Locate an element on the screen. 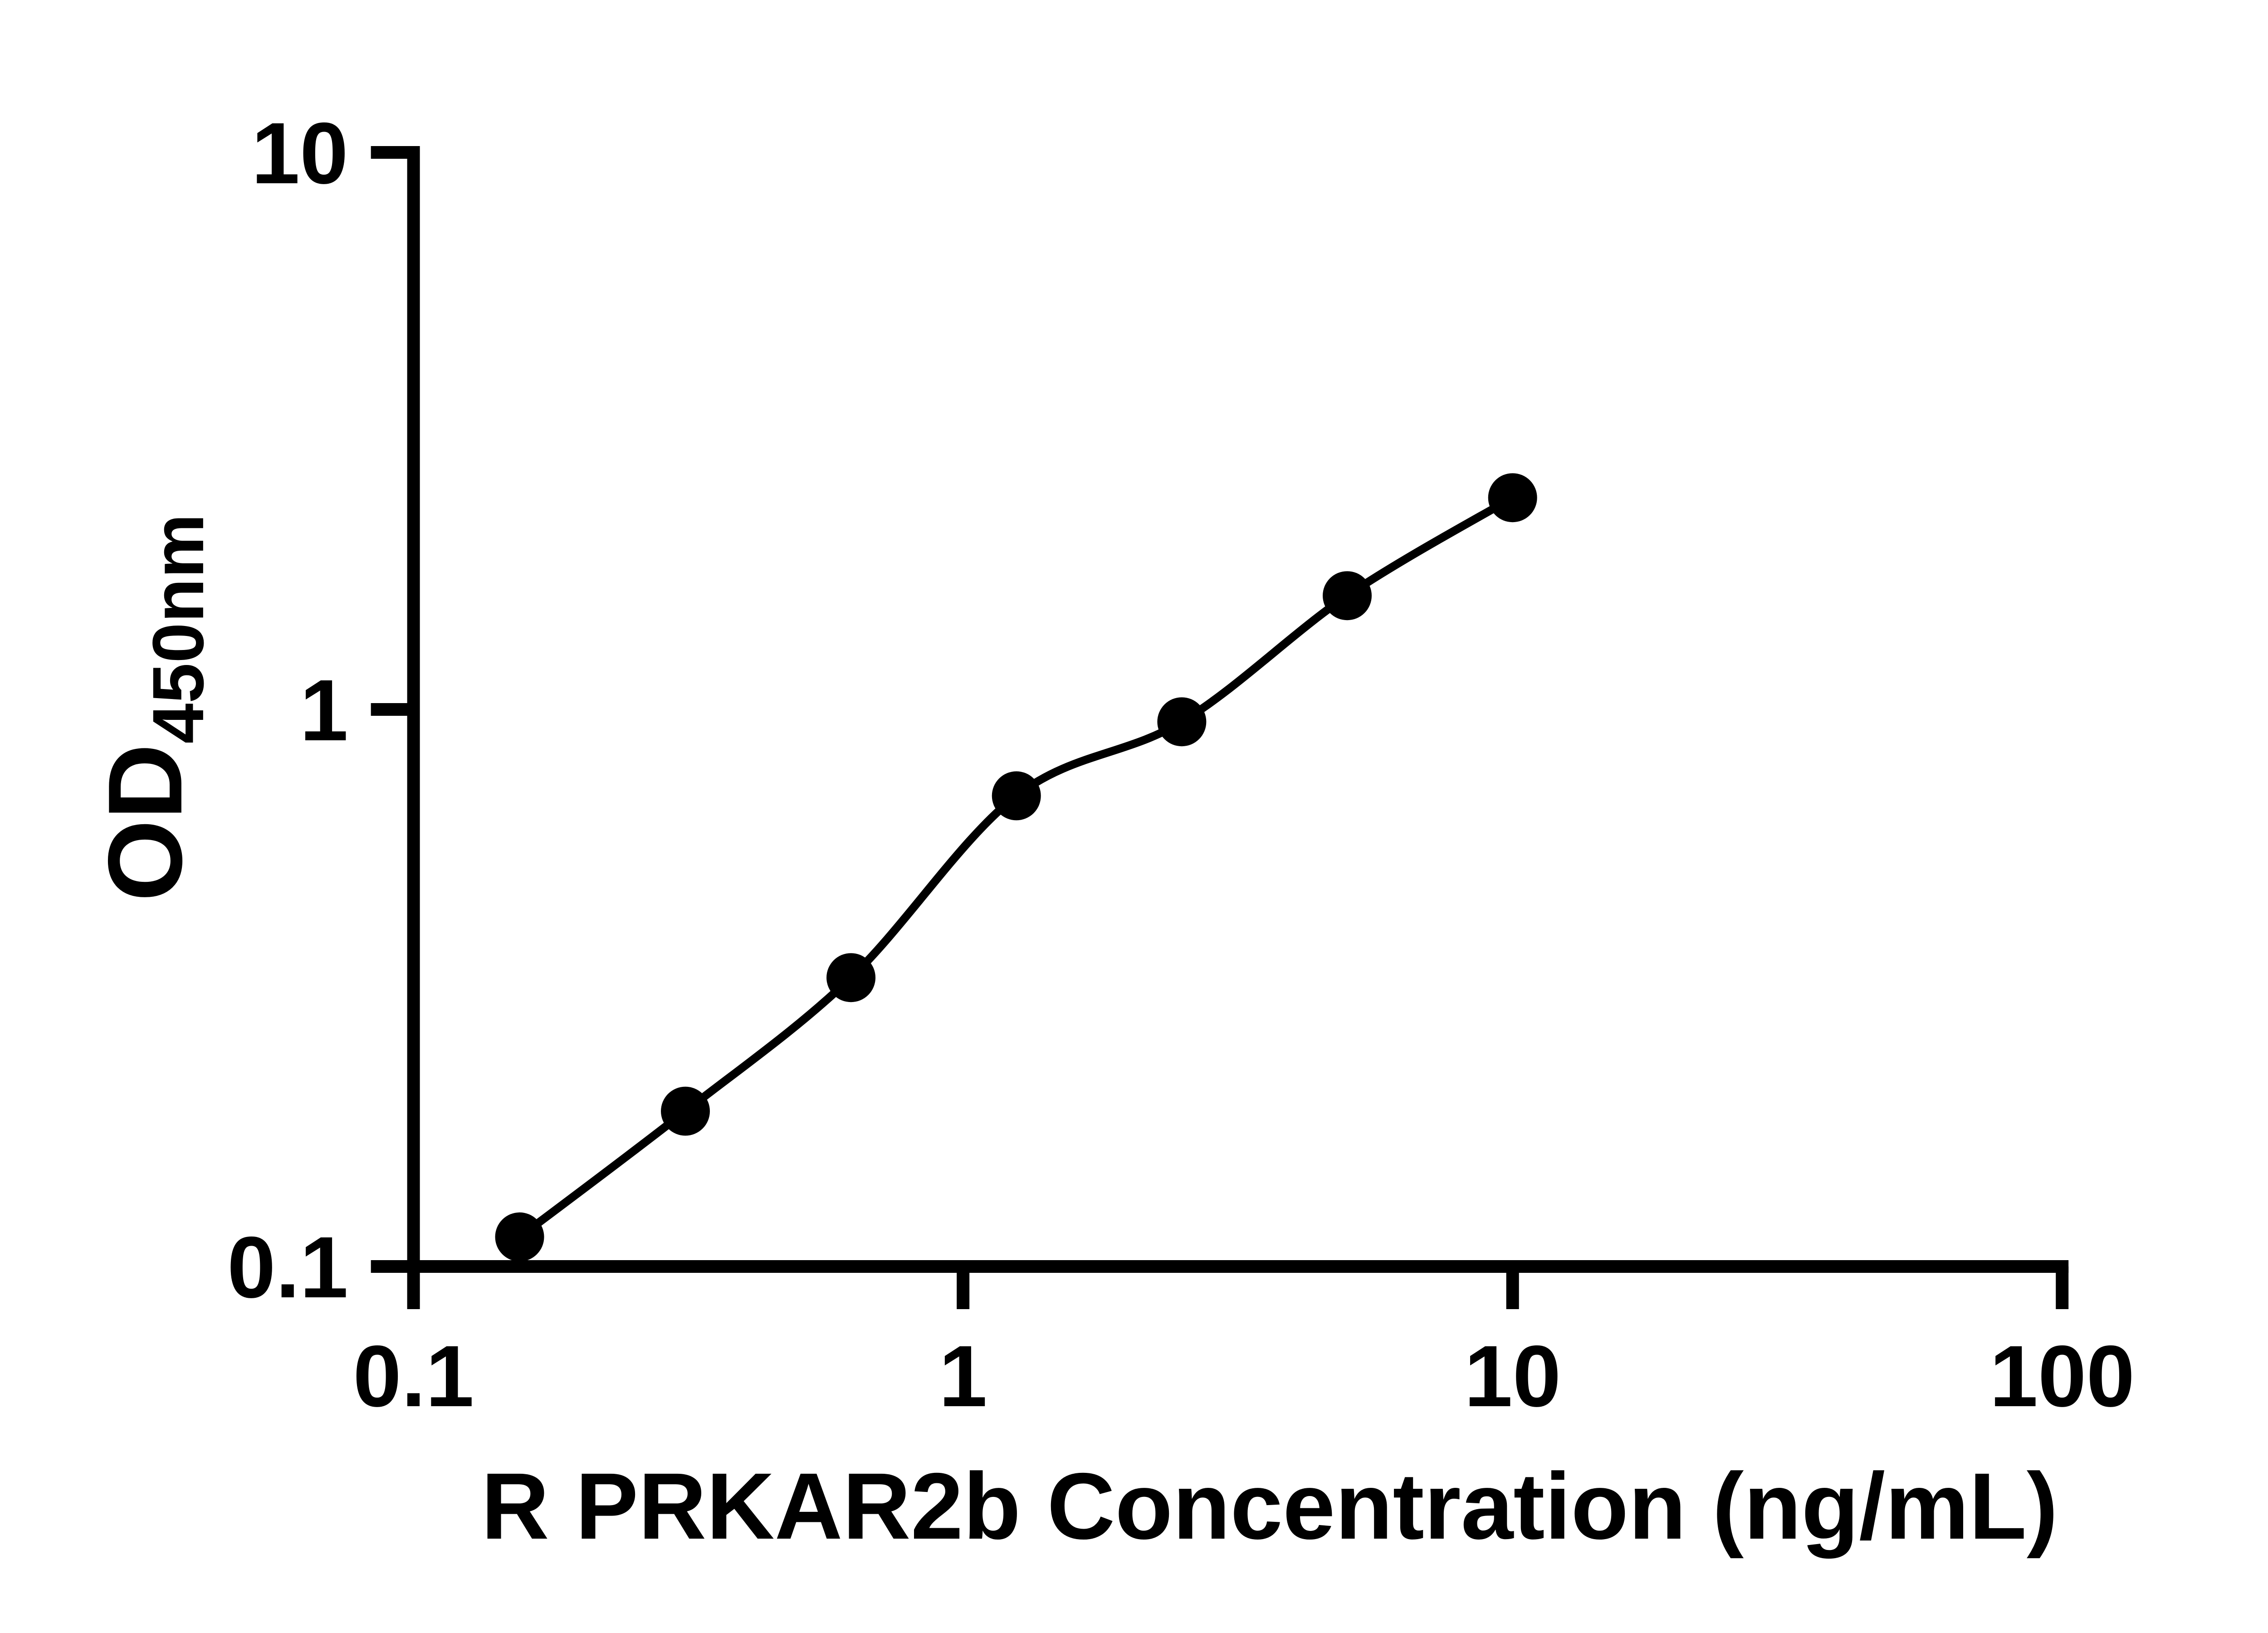 This screenshot has height=1633, width=2268. y-axis-title: OD450nm is located at coordinates (153, 708).